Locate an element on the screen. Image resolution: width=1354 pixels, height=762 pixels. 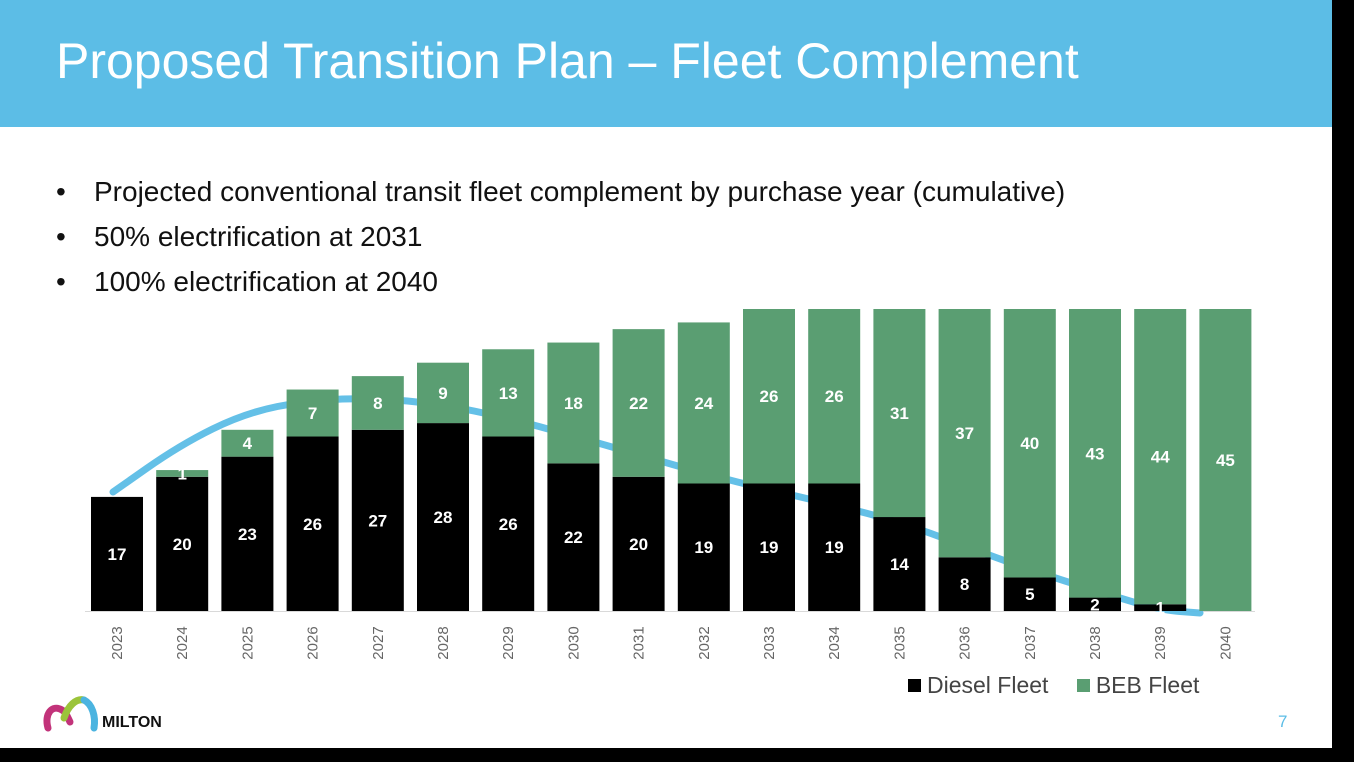
diesel-bar-2024 is located at coordinates (182, 543).